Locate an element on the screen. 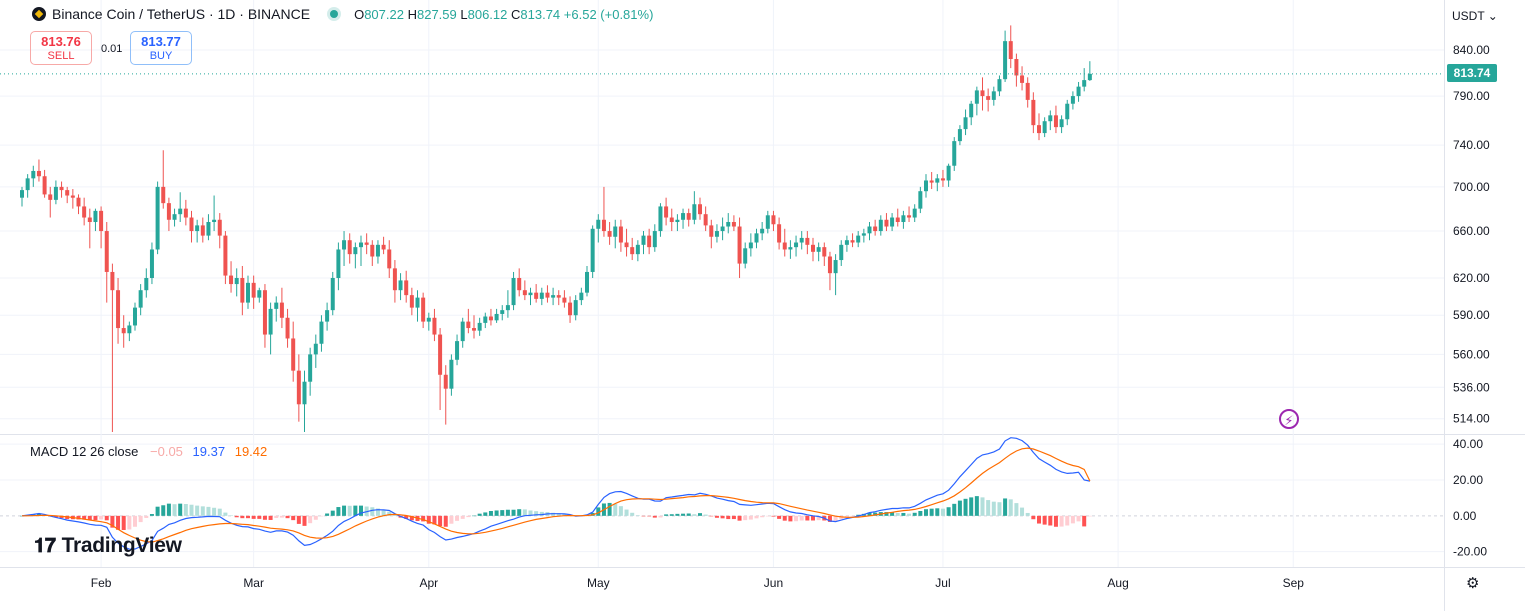 The width and height of the screenshot is (1525, 611). currency-selector: USDT ⌄ is located at coordinates (1475, 16).